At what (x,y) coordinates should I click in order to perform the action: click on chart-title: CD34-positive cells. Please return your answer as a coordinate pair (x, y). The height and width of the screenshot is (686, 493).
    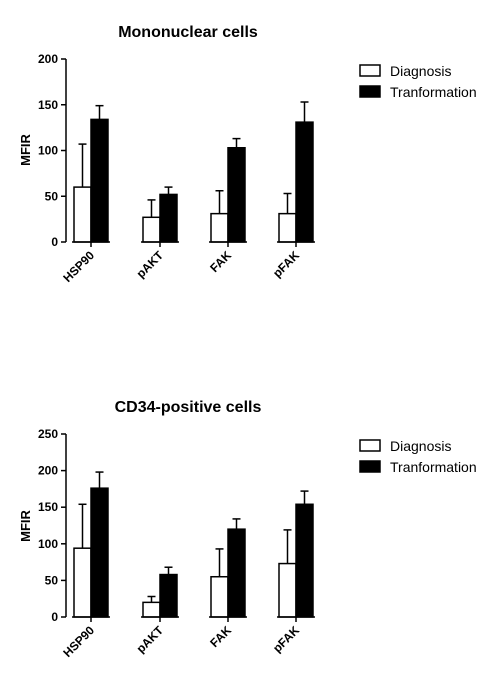
    Looking at the image, I should click on (188, 407).